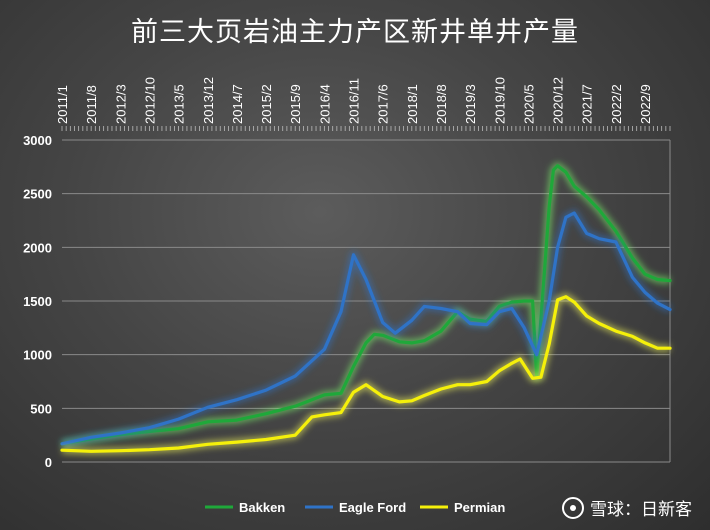 The image size is (710, 530). What do you see at coordinates (62, 104) in the screenshot?
I see `x-tick-label: 2011/1` at bounding box center [62, 104].